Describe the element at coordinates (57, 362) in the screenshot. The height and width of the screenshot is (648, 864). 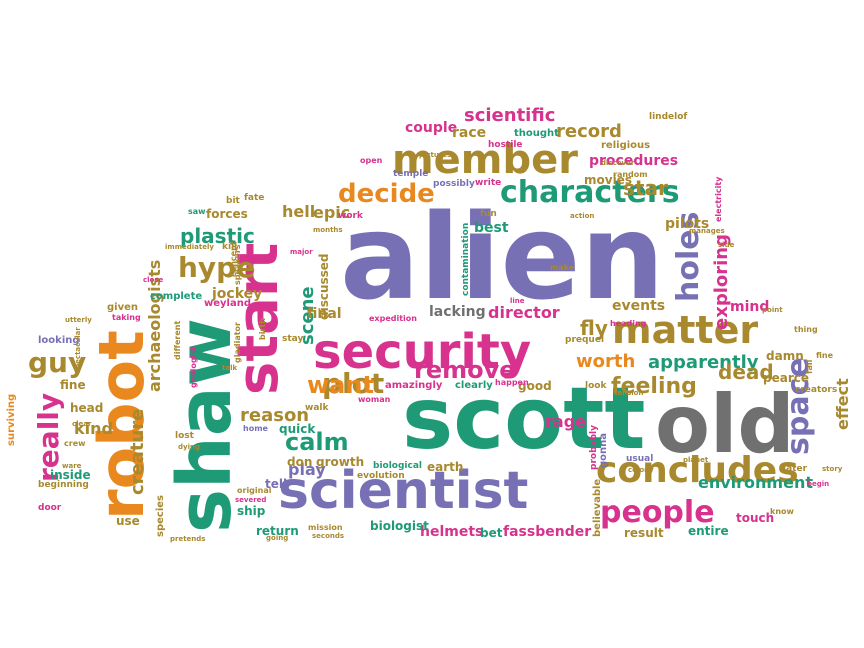
I see `cloud-word: guy` at that location.